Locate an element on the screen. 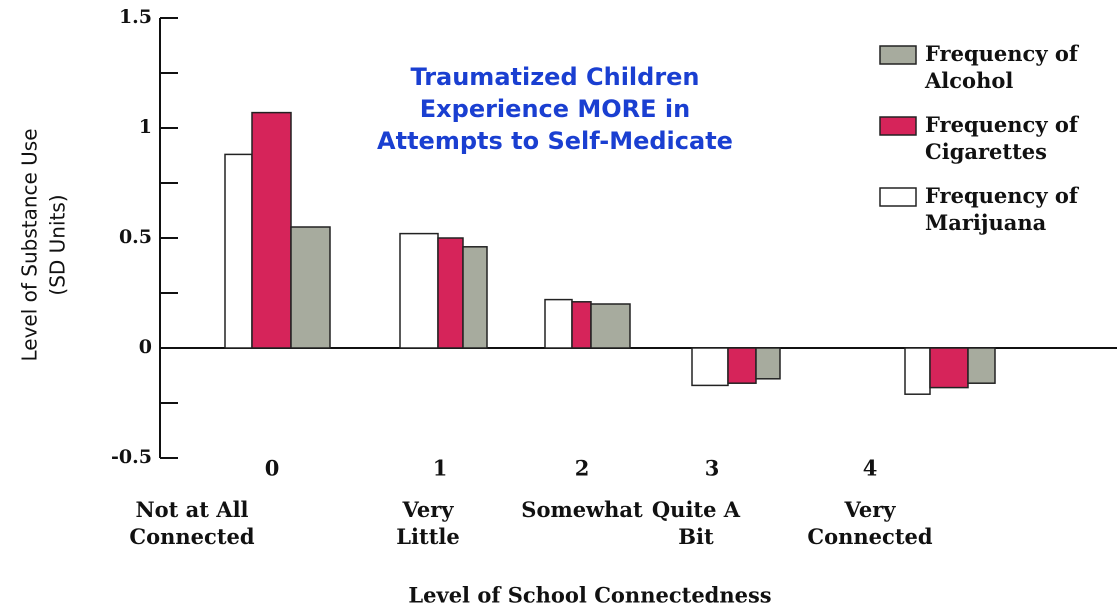 Image resolution: width=1117 pixels, height=611 pixels. category-label: Somewhat is located at coordinates (582, 509).